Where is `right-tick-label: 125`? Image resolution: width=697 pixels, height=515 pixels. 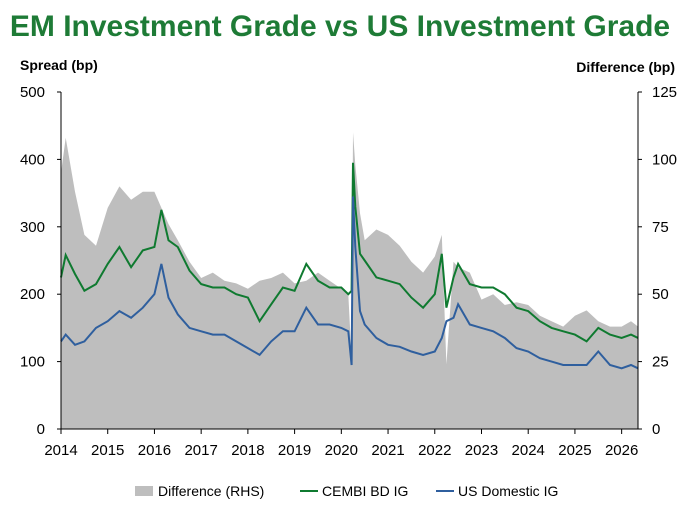 right-tick-label: 125 is located at coordinates (664, 92).